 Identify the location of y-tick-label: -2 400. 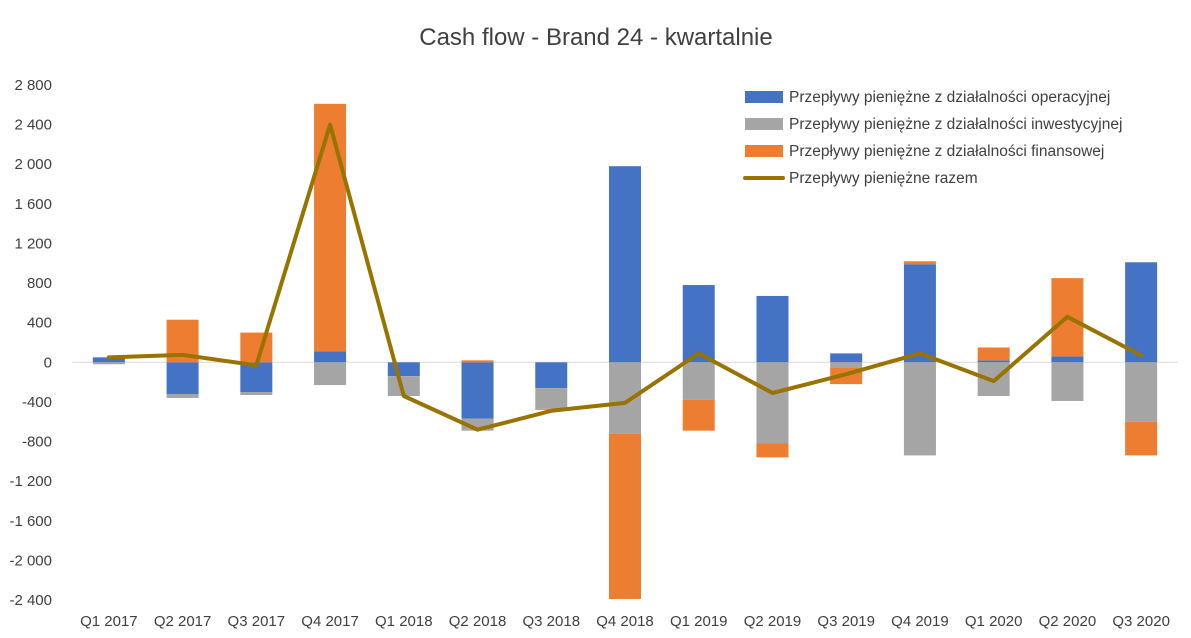
(30, 600).